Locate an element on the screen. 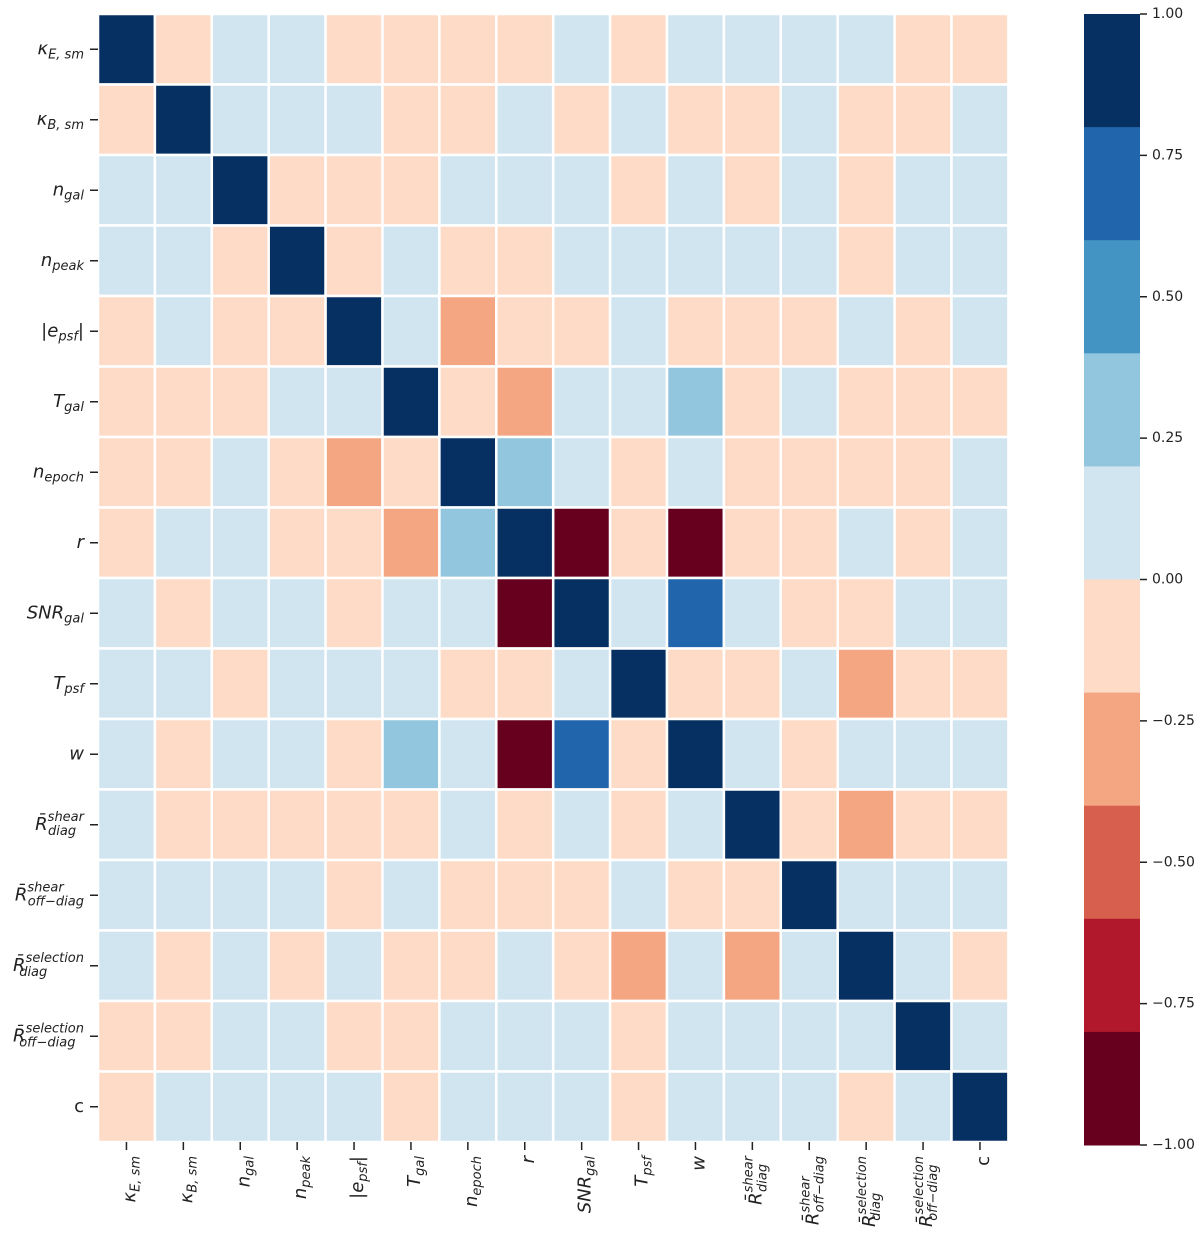  heatmap-cell-r15-c0 is located at coordinates (126, 1107).